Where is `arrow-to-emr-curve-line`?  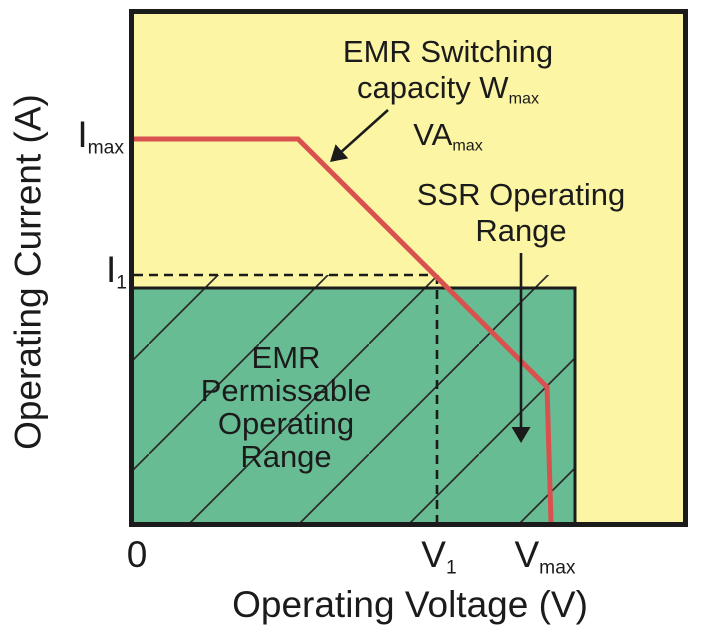
arrow-to-emr-curve-line is located at coordinates (365, 131).